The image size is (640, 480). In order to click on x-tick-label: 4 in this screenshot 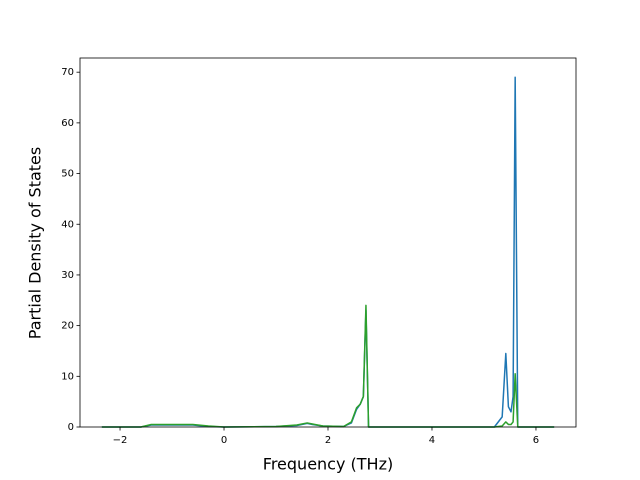, I will do `click(432, 440)`.